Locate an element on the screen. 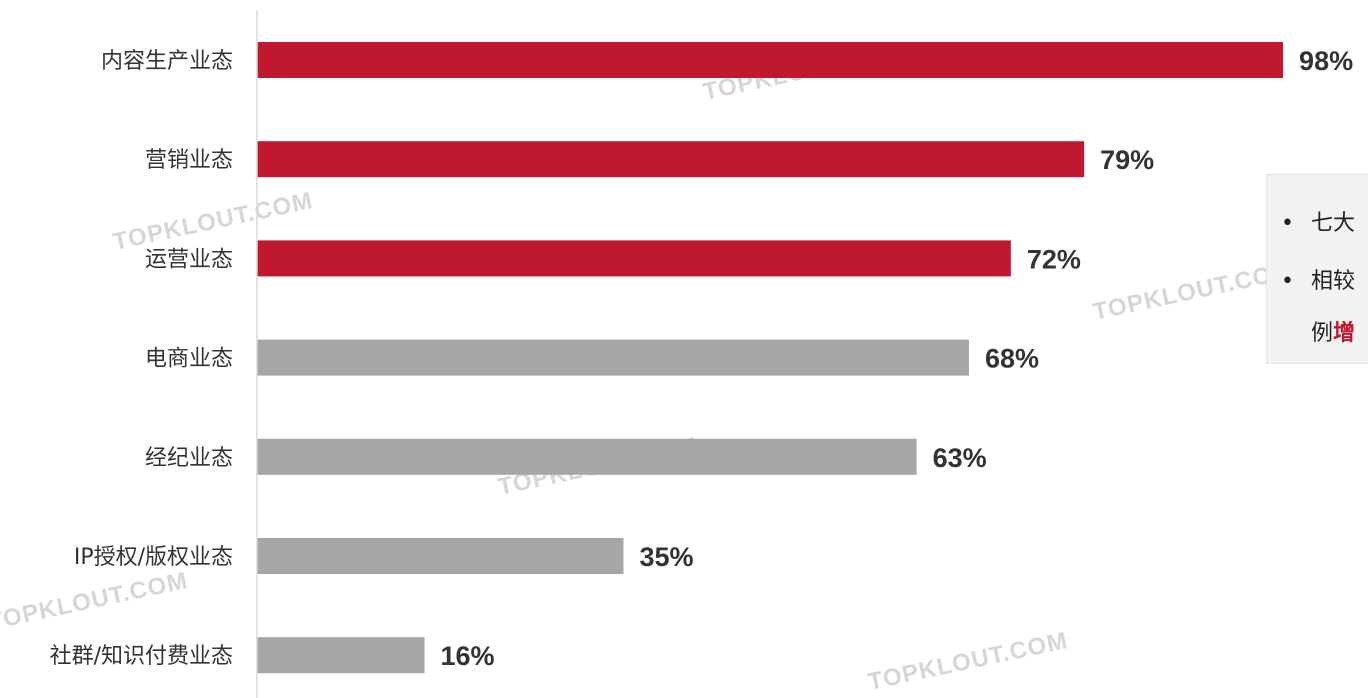 The width and height of the screenshot is (1368, 698). category-label: 经纪业态 is located at coordinates (189, 458).